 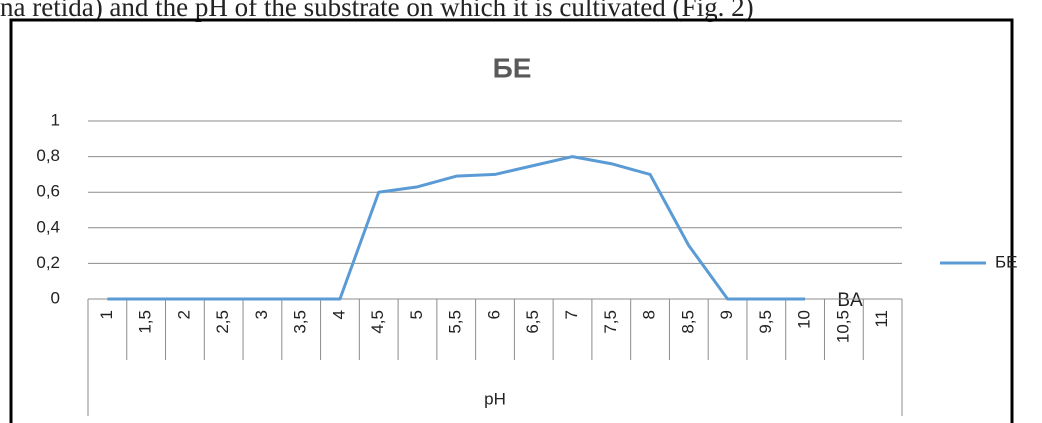 I want to click on x-tick-label: 9,5, so click(x=765, y=322).